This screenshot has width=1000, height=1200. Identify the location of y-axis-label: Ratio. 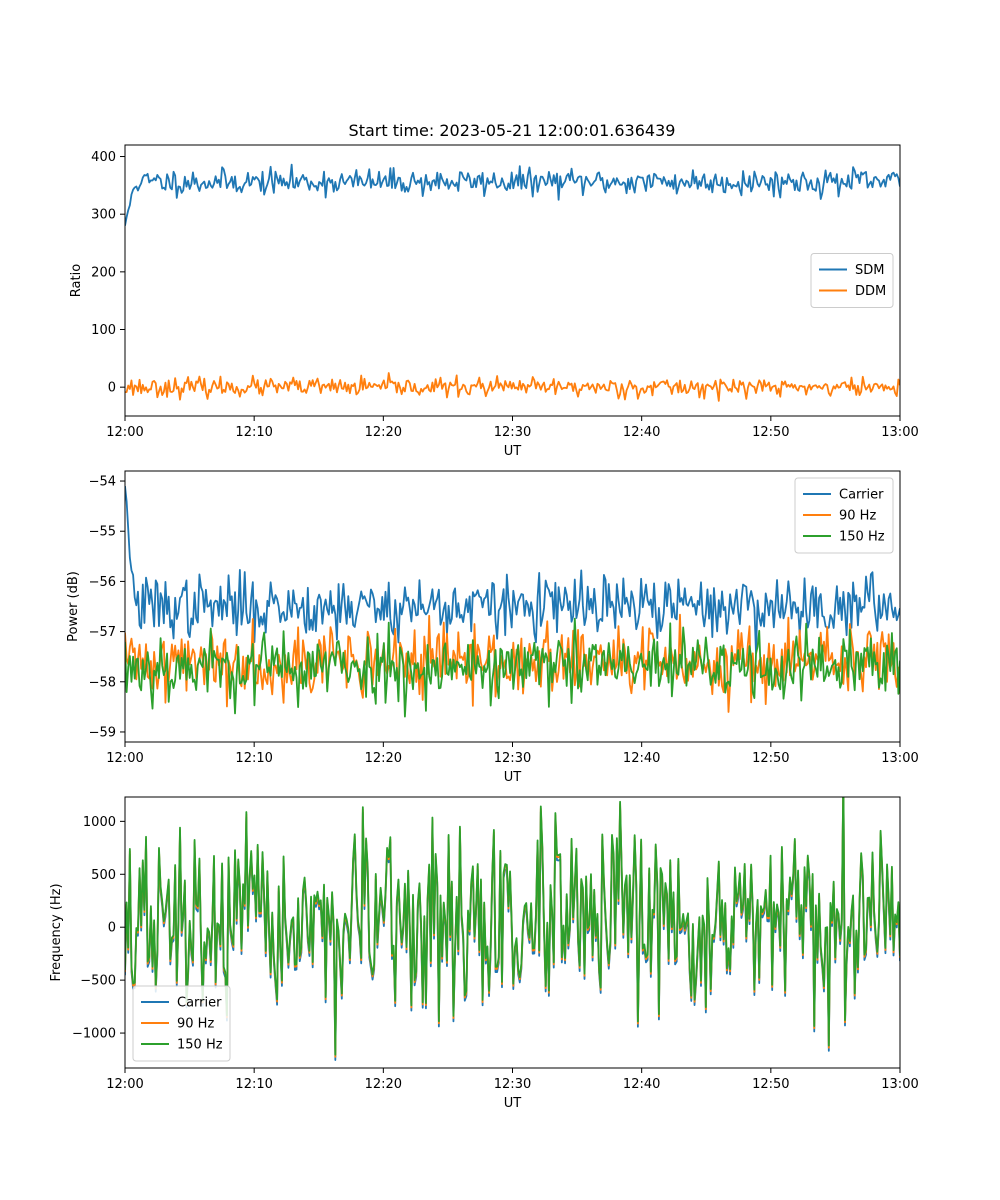
(76, 280).